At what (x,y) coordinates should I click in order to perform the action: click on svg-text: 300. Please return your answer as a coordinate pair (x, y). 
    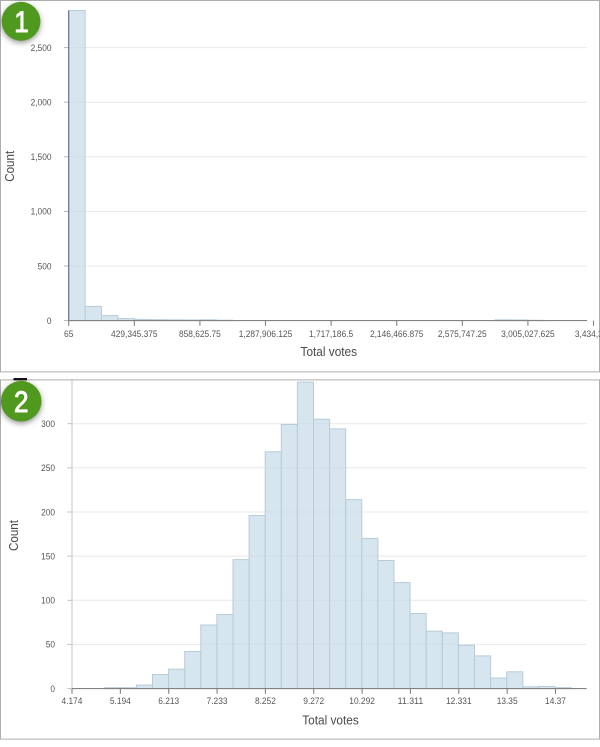
    Looking at the image, I should click on (48, 424).